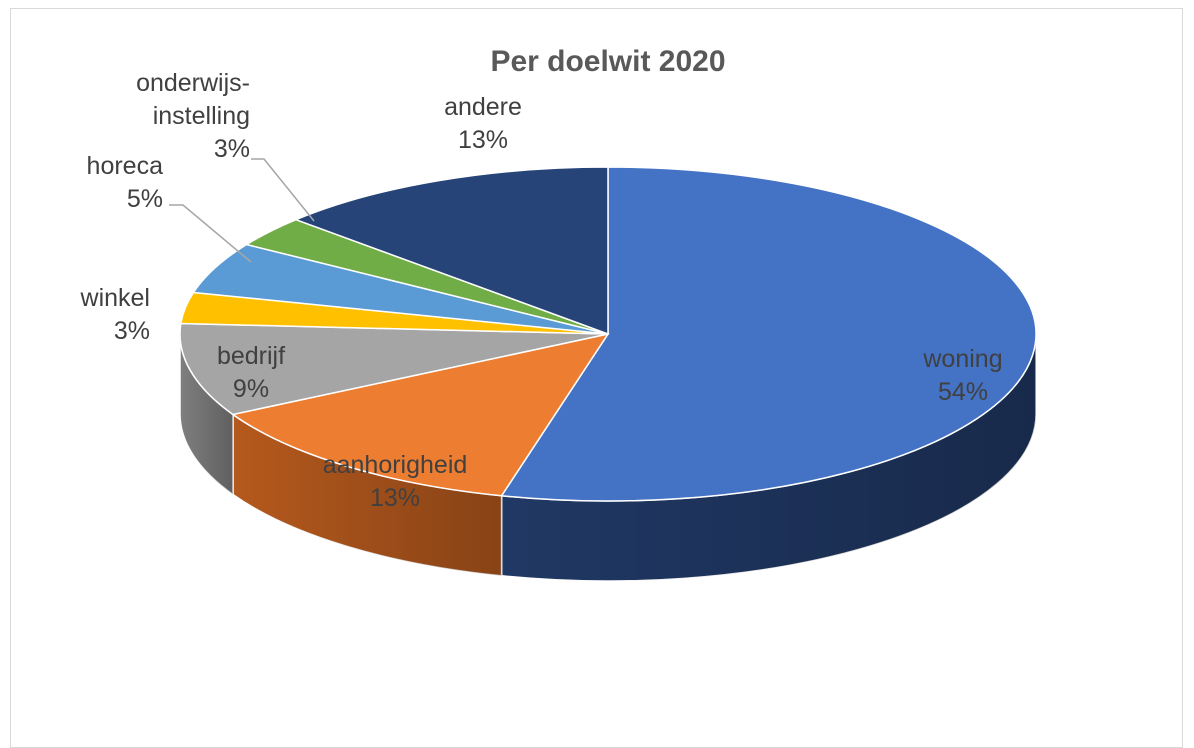 Image resolution: width=1194 pixels, height=748 pixels. Describe the element at coordinates (125, 166) in the screenshot. I see `data-label-horeca: horeca` at that location.